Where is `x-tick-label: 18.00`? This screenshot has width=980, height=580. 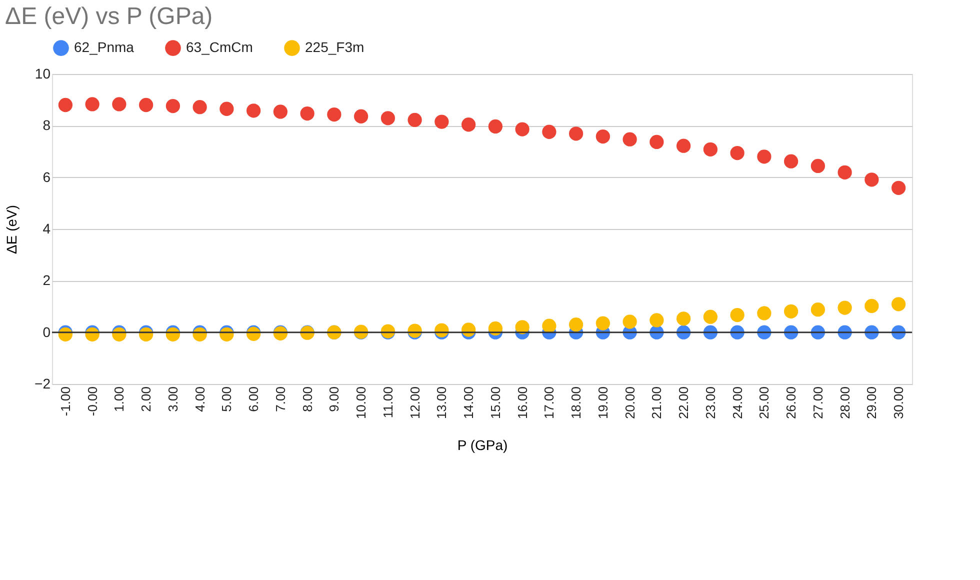
x-tick-label: 18.00 is located at coordinates (576, 403).